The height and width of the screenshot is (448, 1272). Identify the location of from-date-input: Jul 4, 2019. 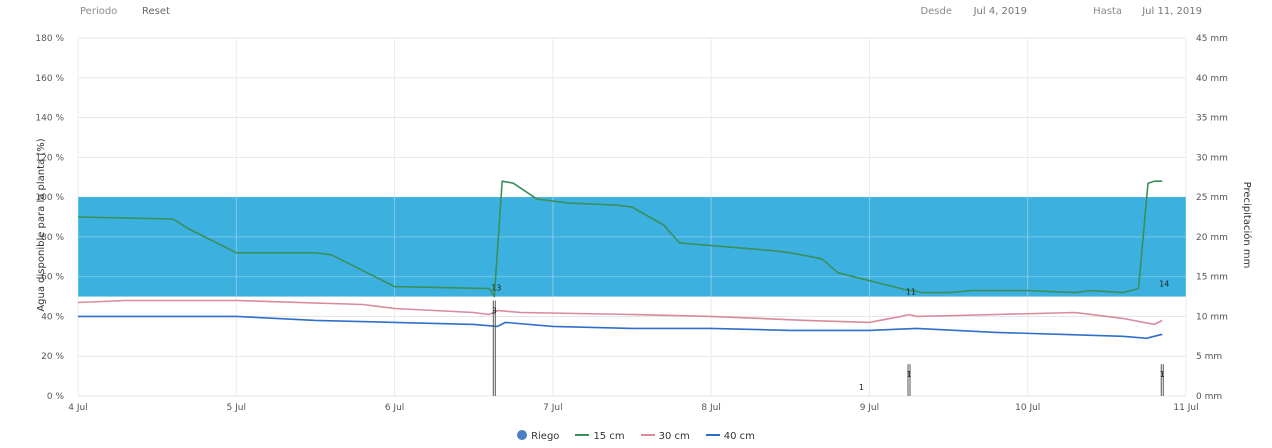
(1000, 11).